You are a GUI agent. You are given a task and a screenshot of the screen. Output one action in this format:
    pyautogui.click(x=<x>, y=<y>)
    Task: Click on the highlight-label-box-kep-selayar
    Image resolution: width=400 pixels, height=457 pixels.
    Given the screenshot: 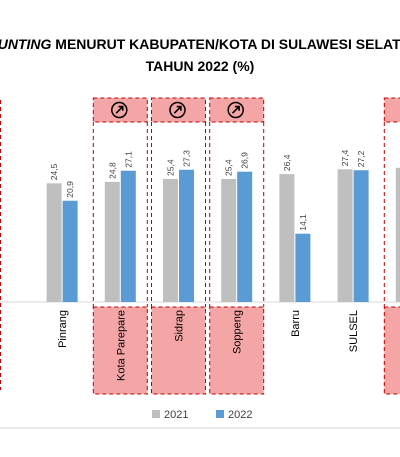 What is the action you would take?
    pyautogui.click(x=391, y=350)
    